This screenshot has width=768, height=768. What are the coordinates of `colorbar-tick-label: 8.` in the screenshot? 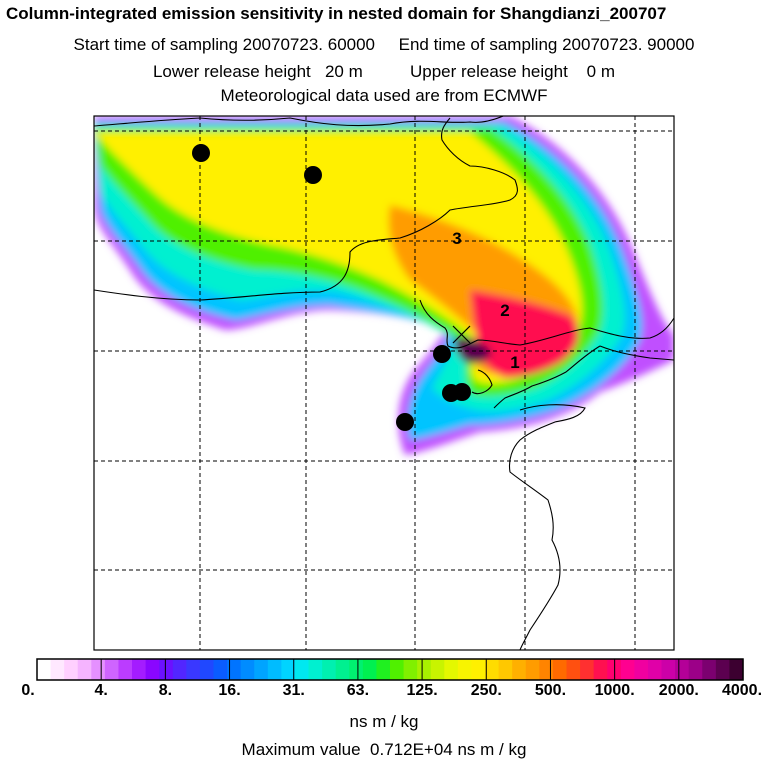 It's located at (165, 690).